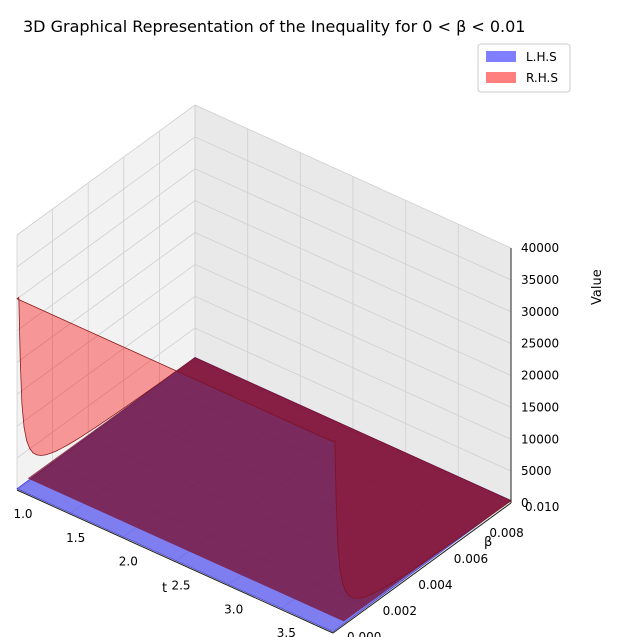 The image size is (638, 637). What do you see at coordinates (501, 77) in the screenshot?
I see `legend-swatch-rhs` at bounding box center [501, 77].